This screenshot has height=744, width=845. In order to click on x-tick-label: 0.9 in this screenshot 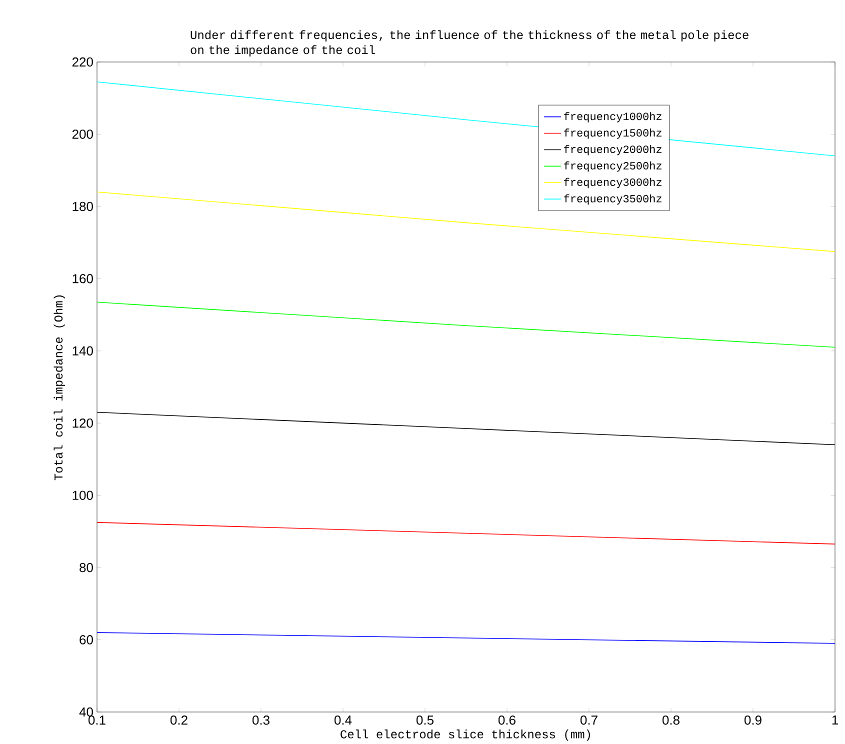, I will do `click(753, 720)`.